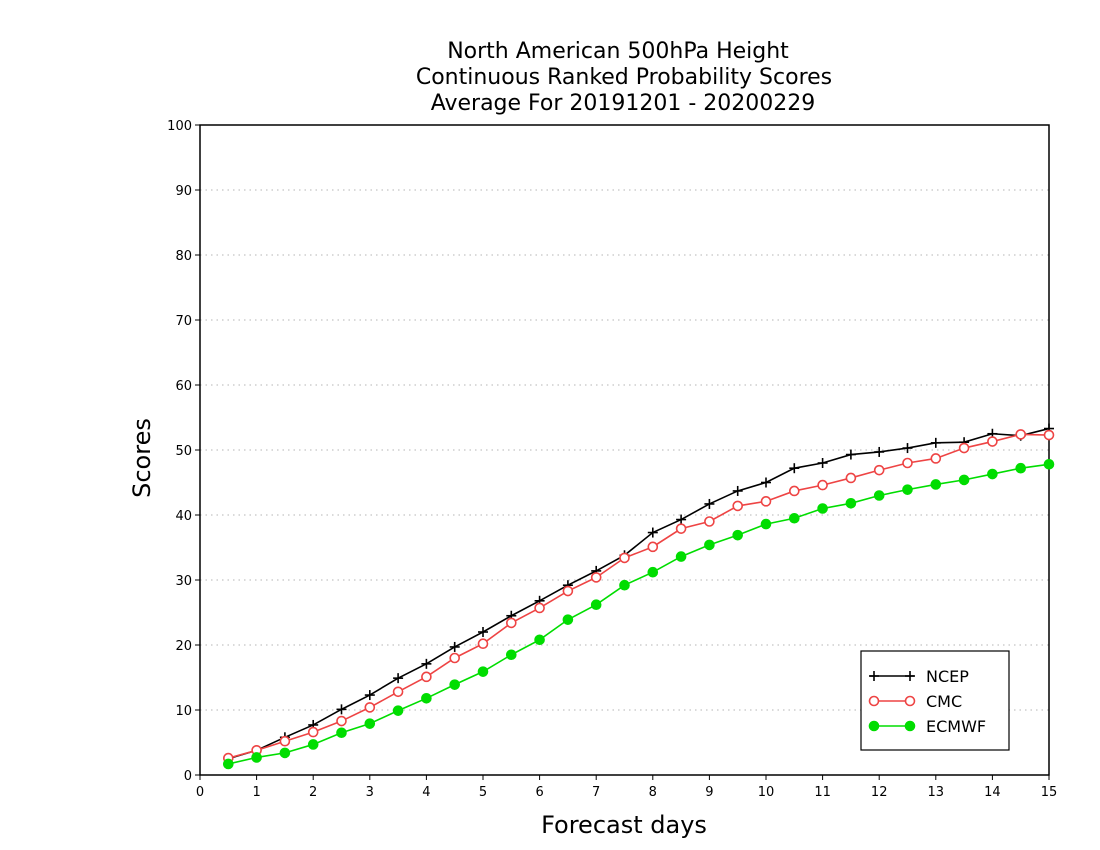 The height and width of the screenshot is (850, 1100). Describe the element at coordinates (936, 792) in the screenshot. I see `x-tick-label: 13` at that location.